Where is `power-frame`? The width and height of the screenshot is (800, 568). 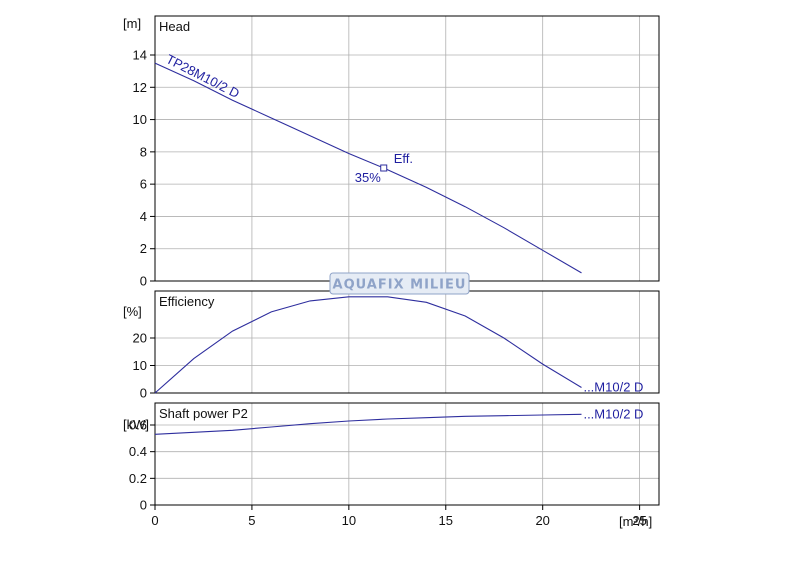 power-frame is located at coordinates (407, 454).